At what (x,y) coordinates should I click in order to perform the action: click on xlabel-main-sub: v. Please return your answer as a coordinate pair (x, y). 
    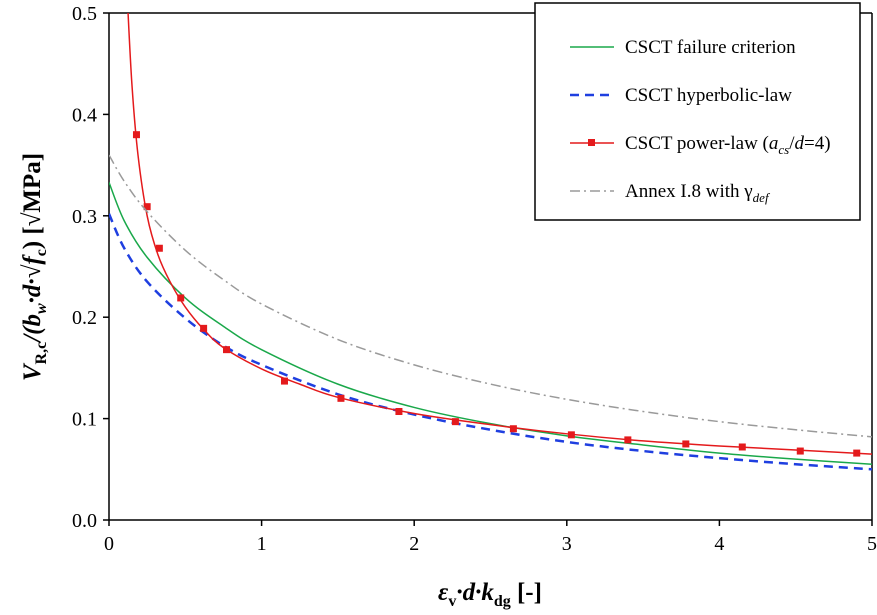
    Looking at the image, I should click on (452, 601).